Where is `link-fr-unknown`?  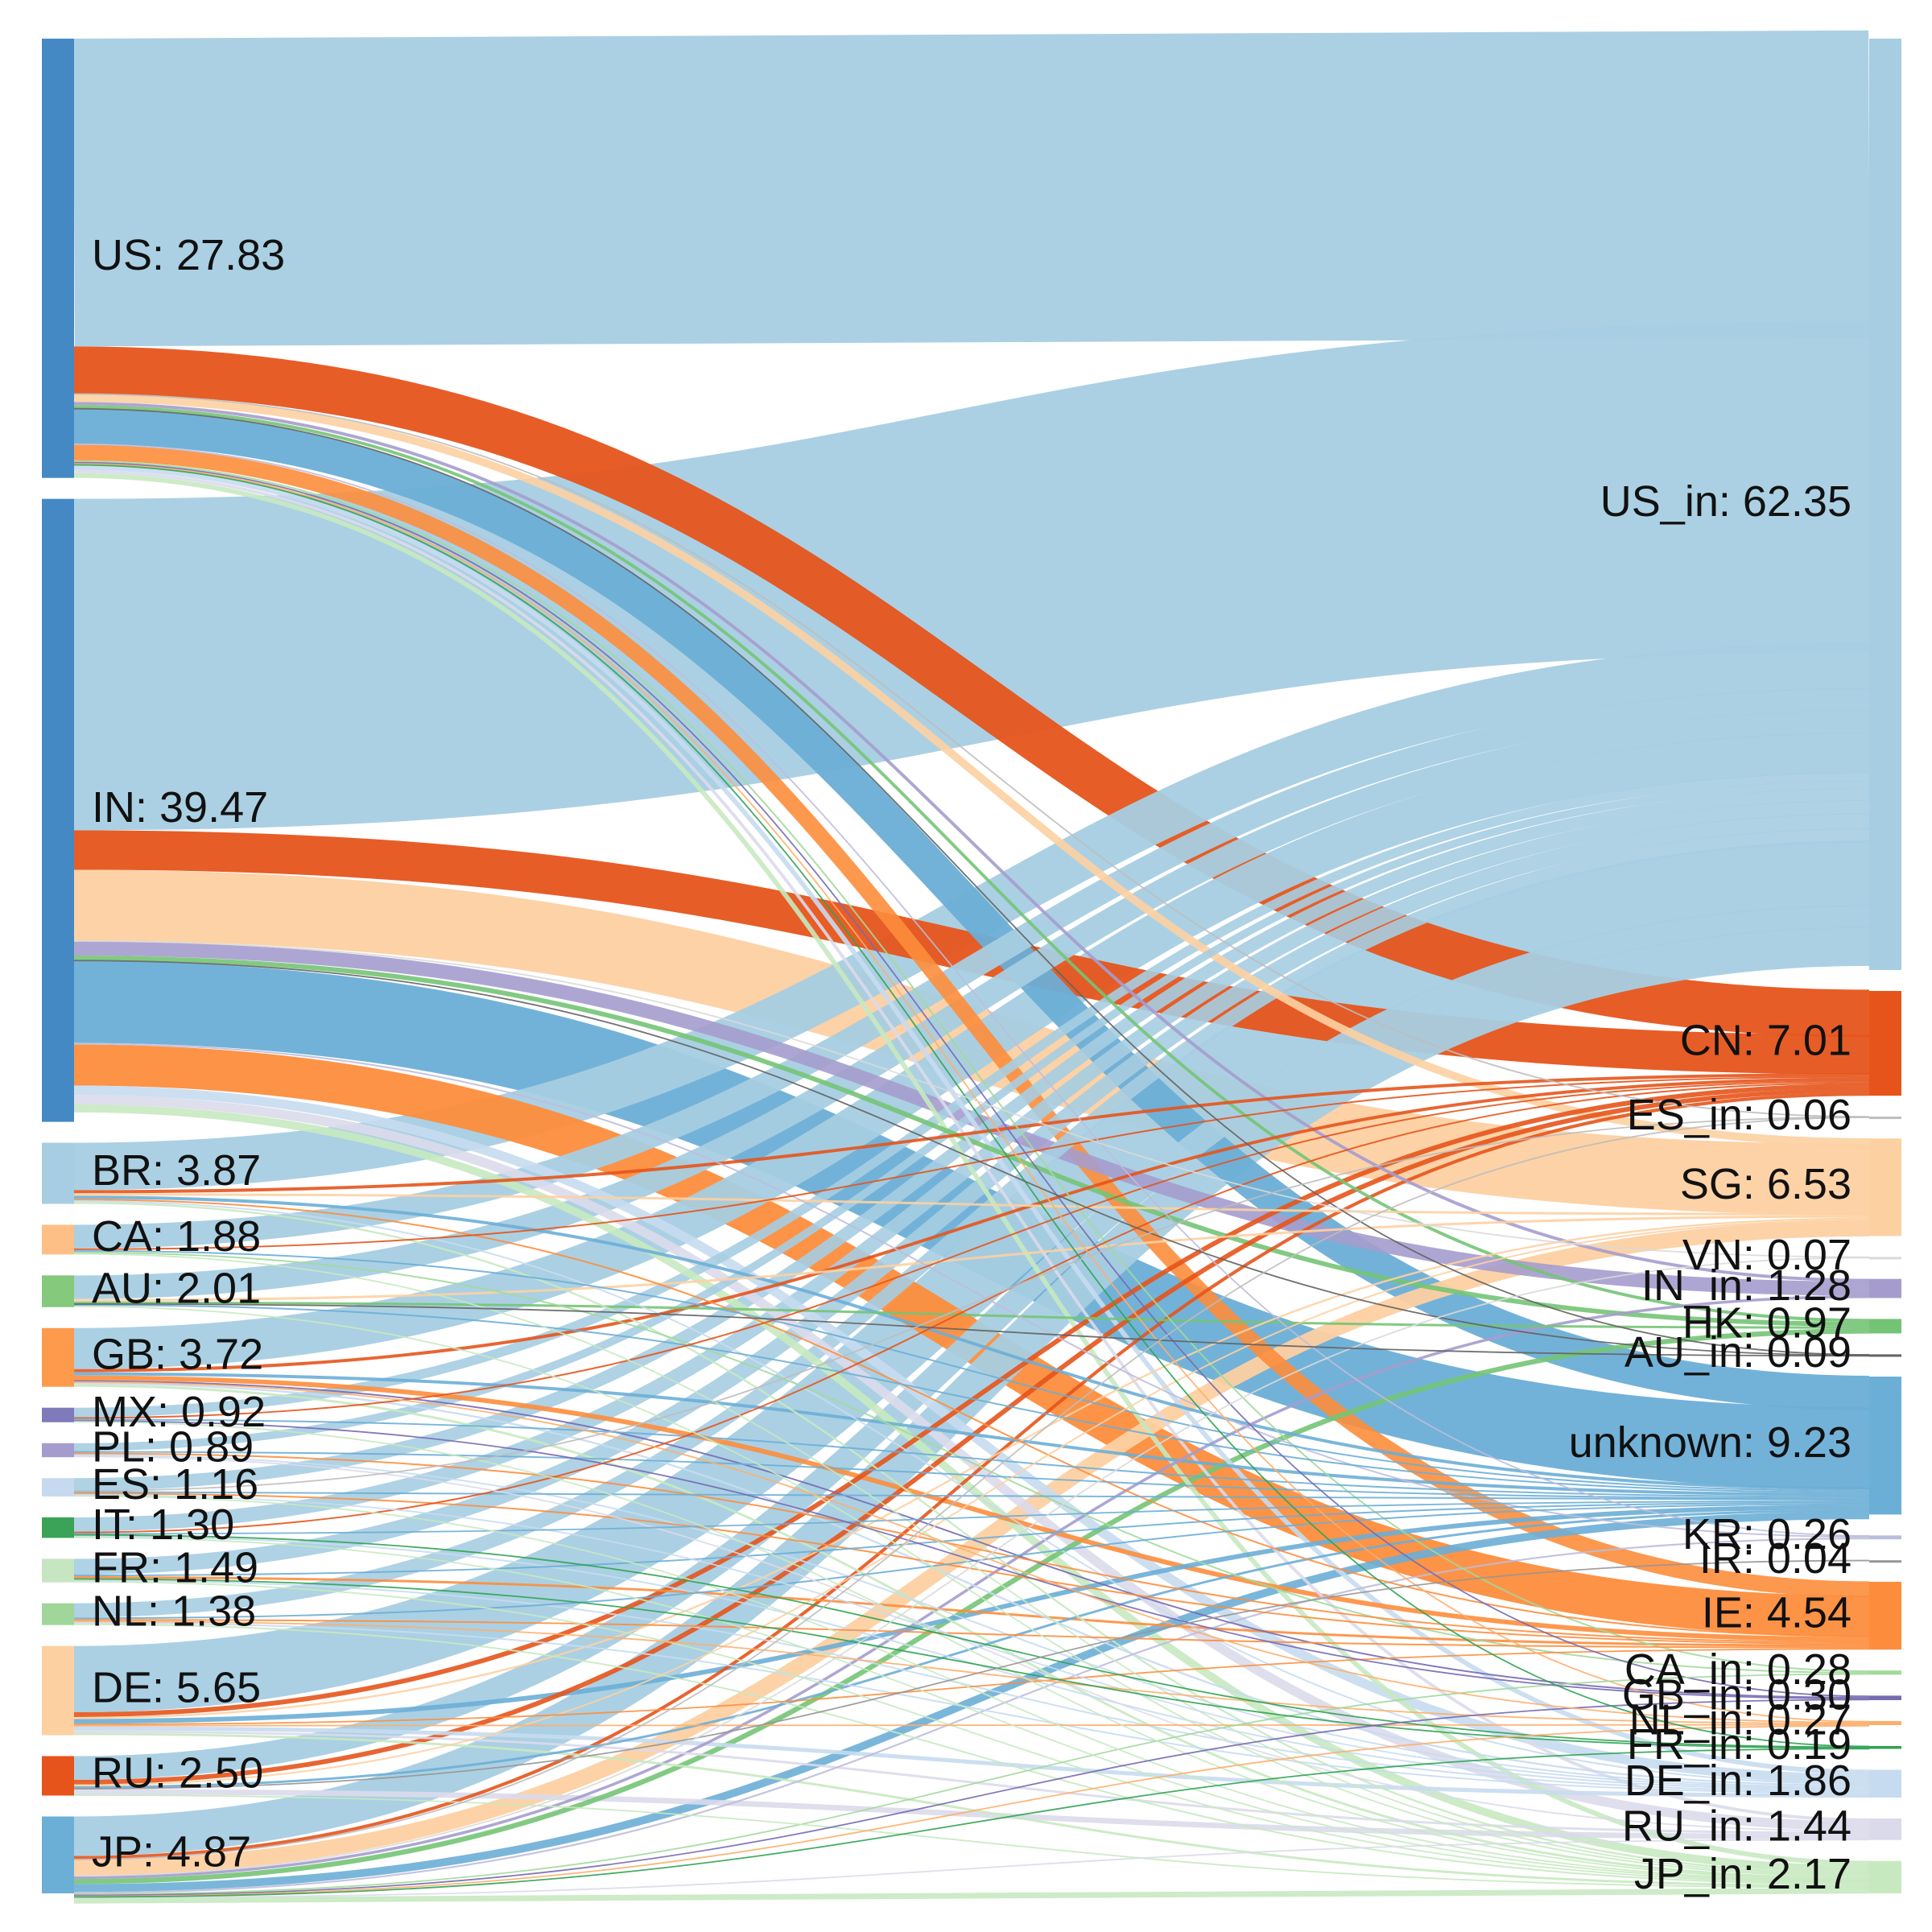 link-fr-unknown is located at coordinates (971, 1539).